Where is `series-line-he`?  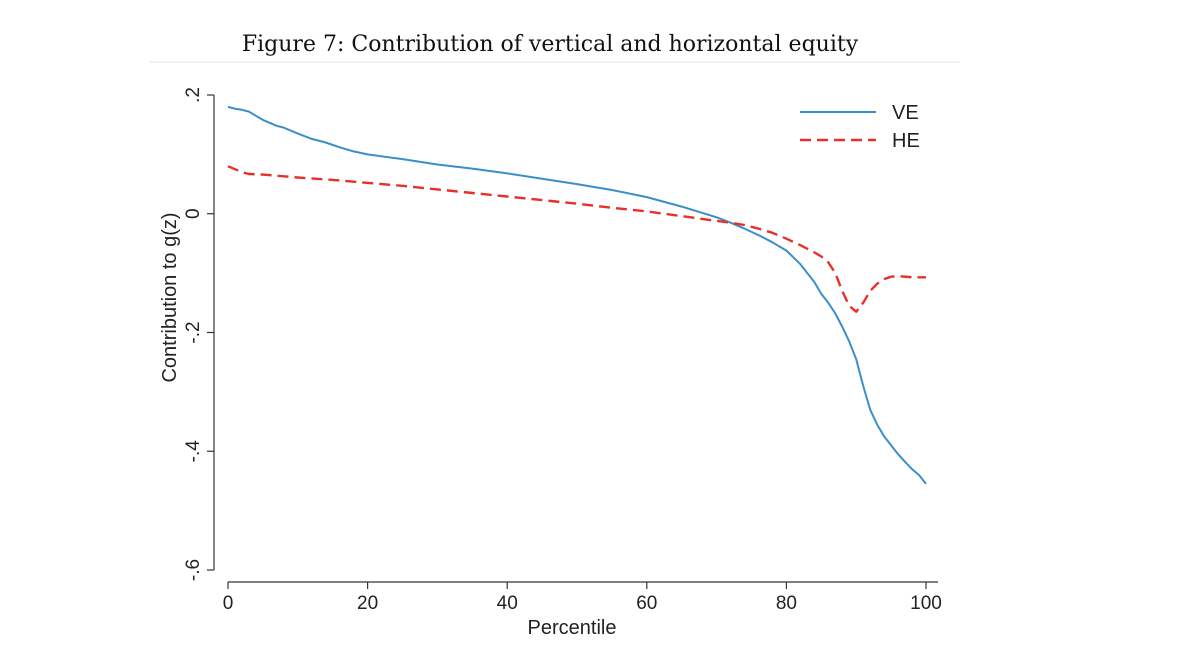 series-line-he is located at coordinates (576, 239).